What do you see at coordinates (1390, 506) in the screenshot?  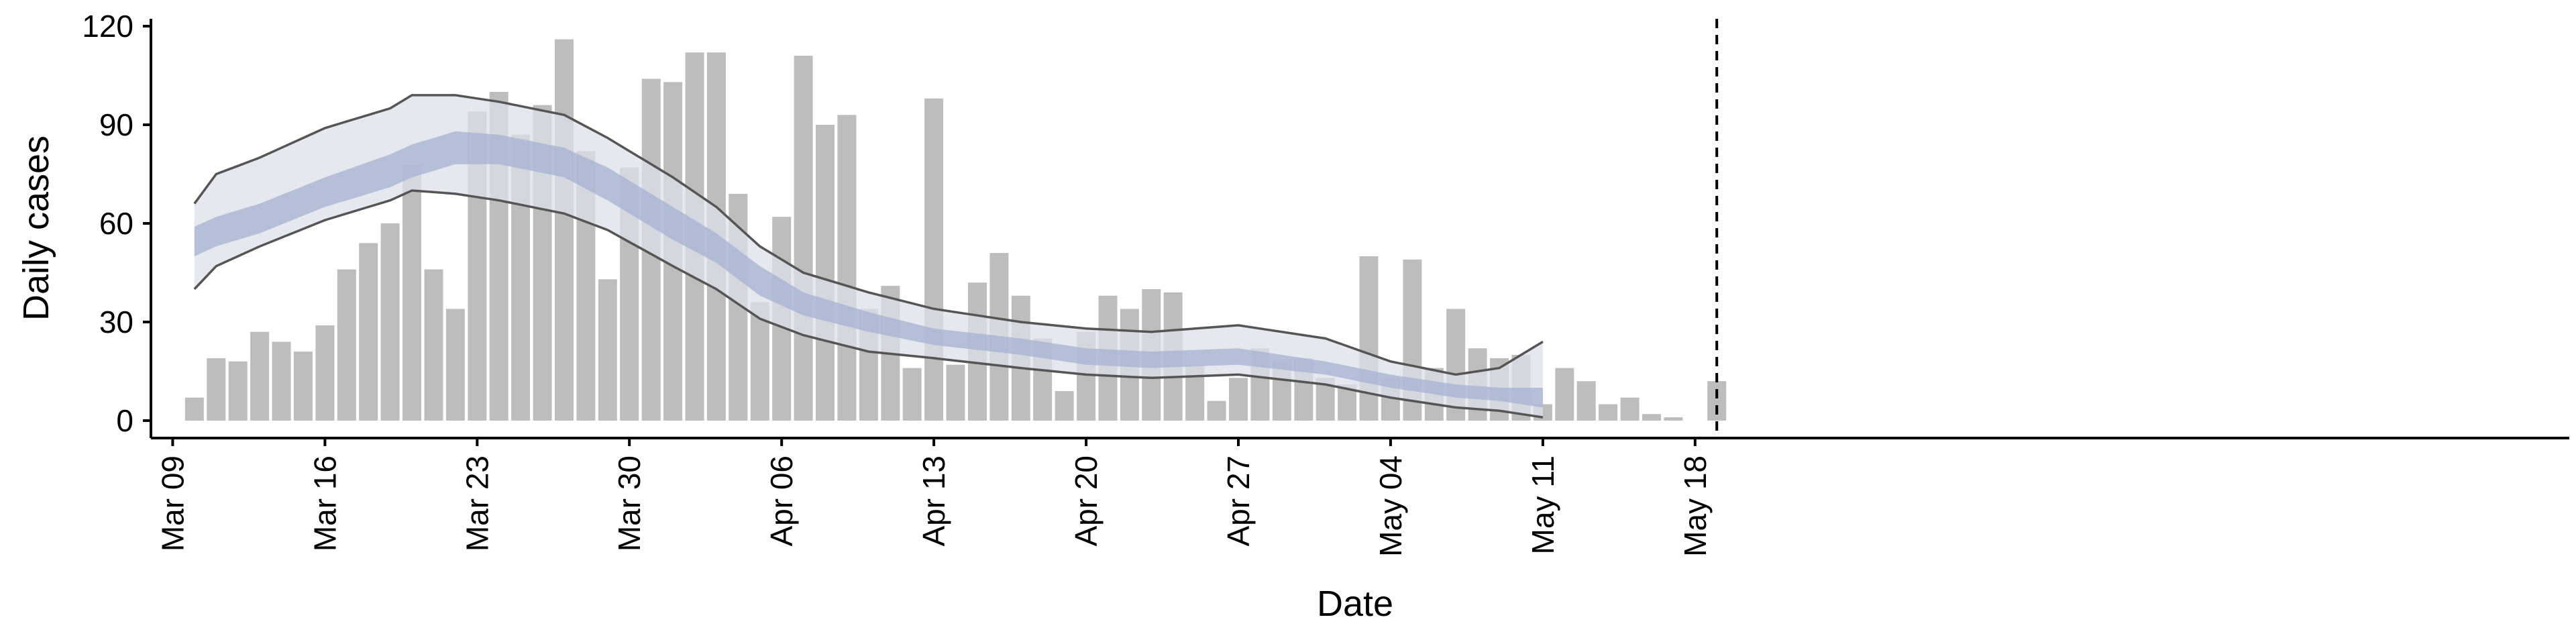 I see `x-tick-label: May 04` at bounding box center [1390, 506].